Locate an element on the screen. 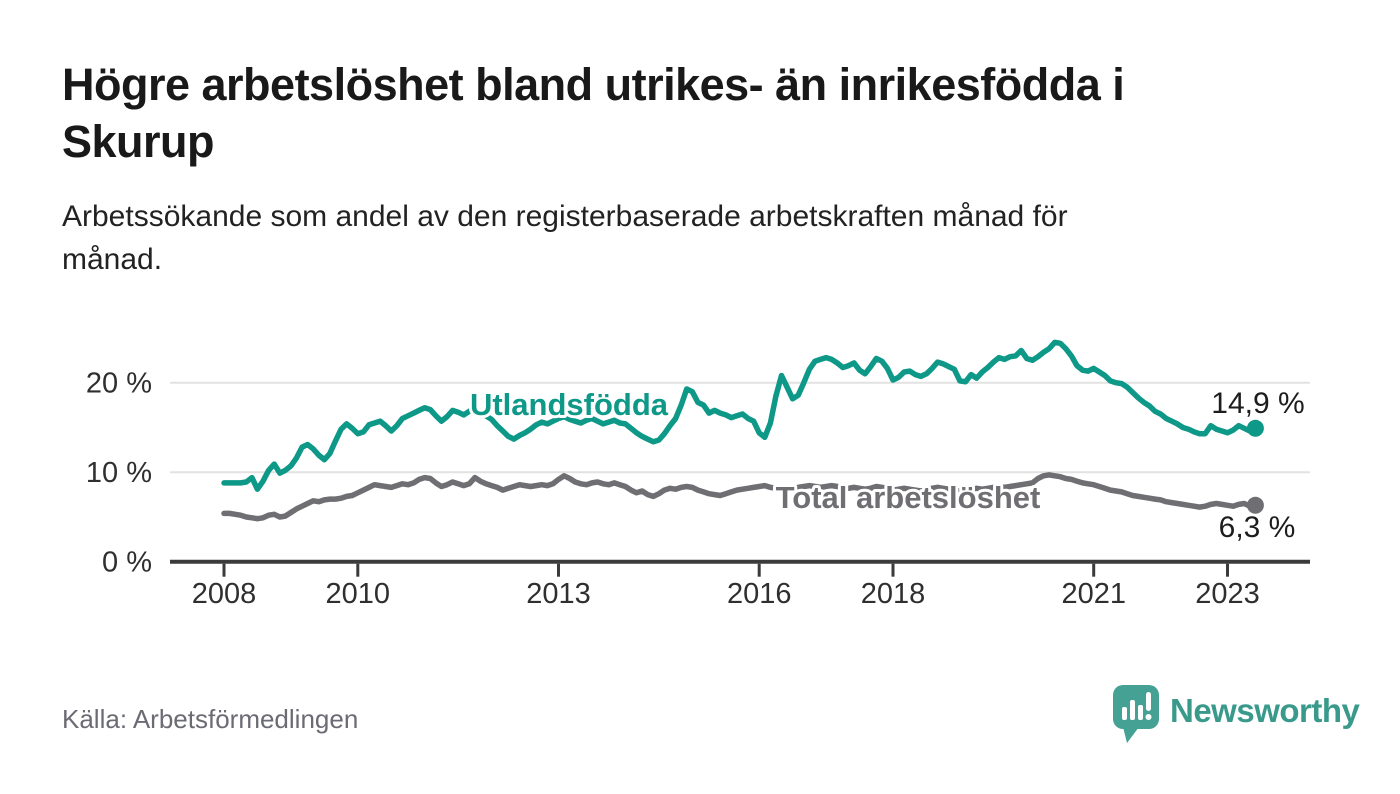 This screenshot has height=794, width=1400. y-tick-label-20: 20 % is located at coordinates (119, 384).